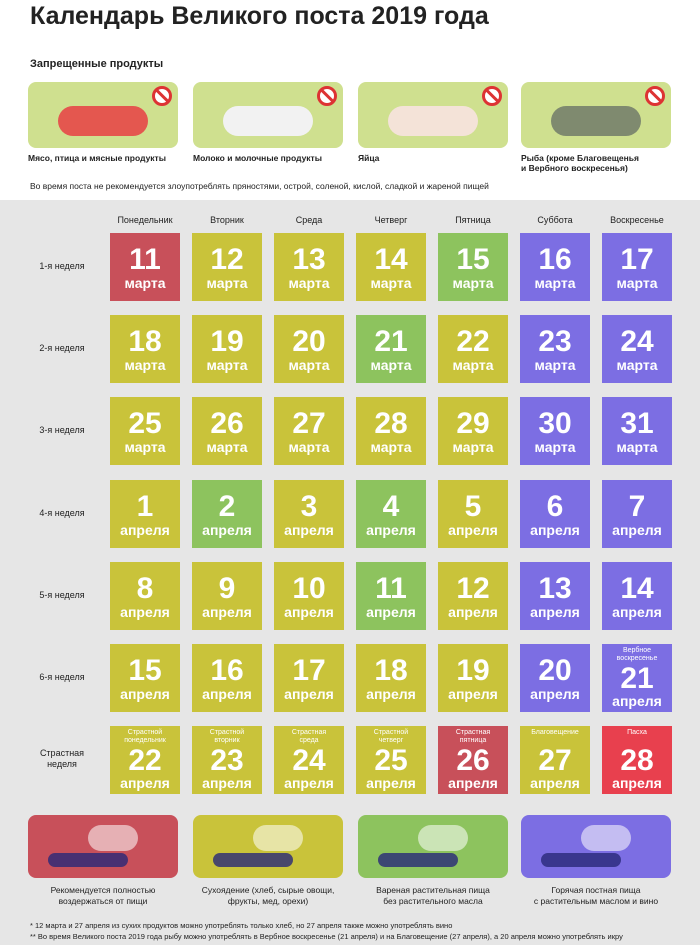 The image size is (700, 945). I want to click on day-cell: Страстная среда 24 апреля, so click(309, 760).